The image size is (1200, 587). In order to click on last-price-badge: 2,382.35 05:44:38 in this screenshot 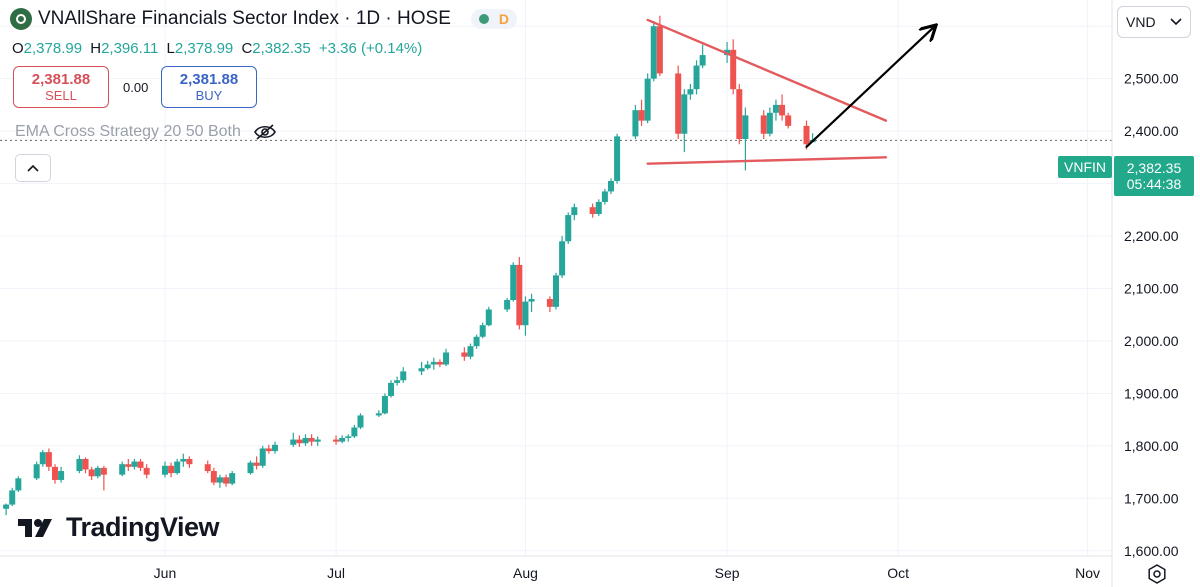, I will do `click(1154, 176)`.